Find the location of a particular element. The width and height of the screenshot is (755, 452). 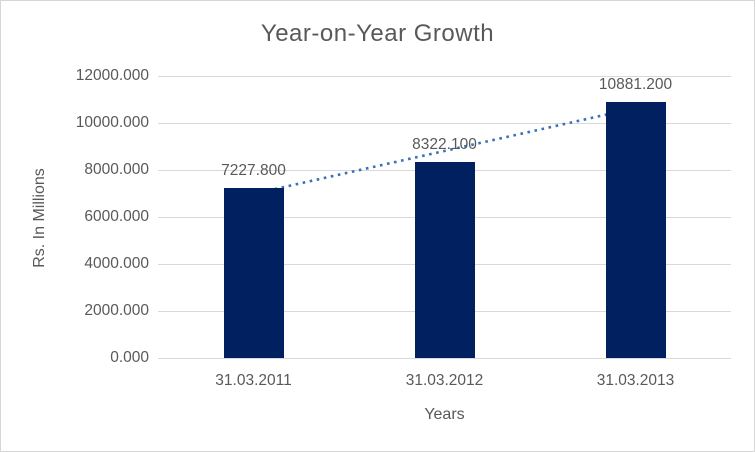

y-tick-label: 10000.000 is located at coordinates (112, 122).